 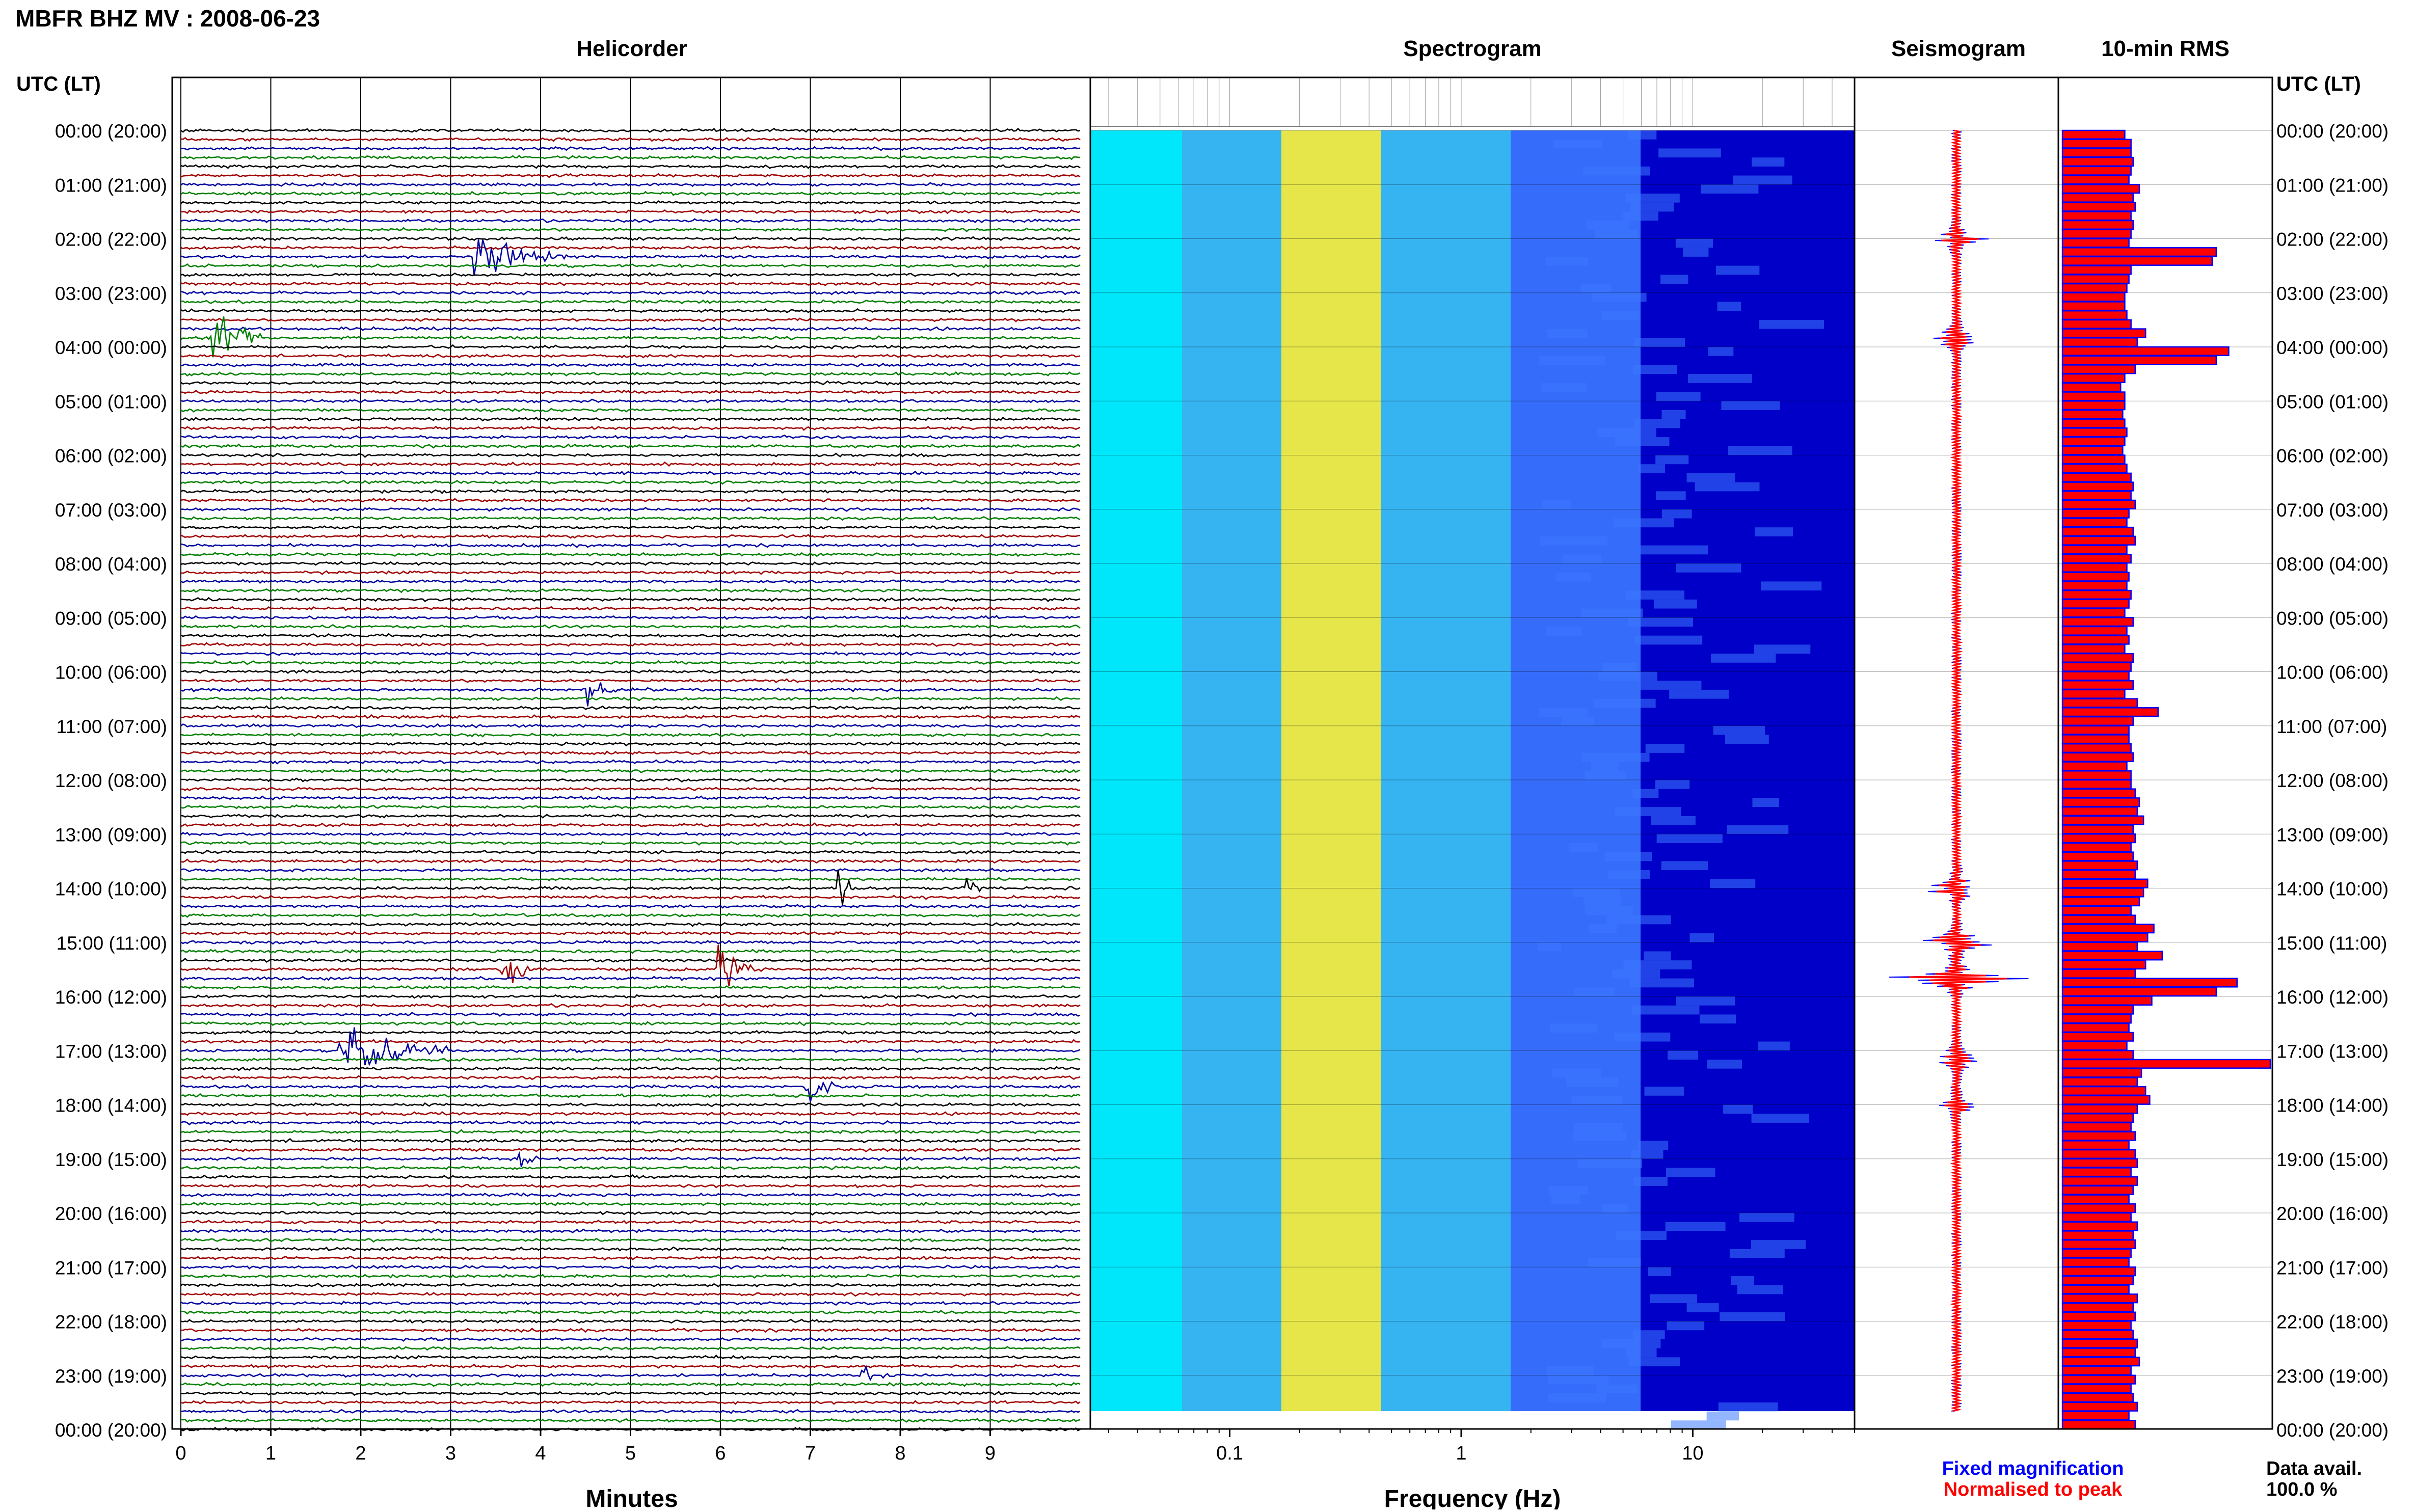 I want to click on rms-frame, so click(x=2165, y=753).